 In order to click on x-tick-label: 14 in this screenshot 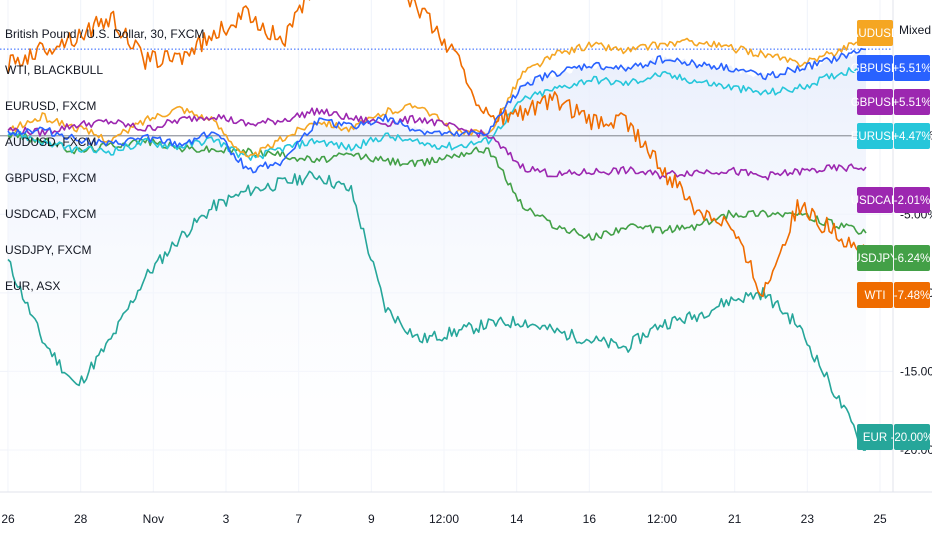, I will do `click(517, 519)`.